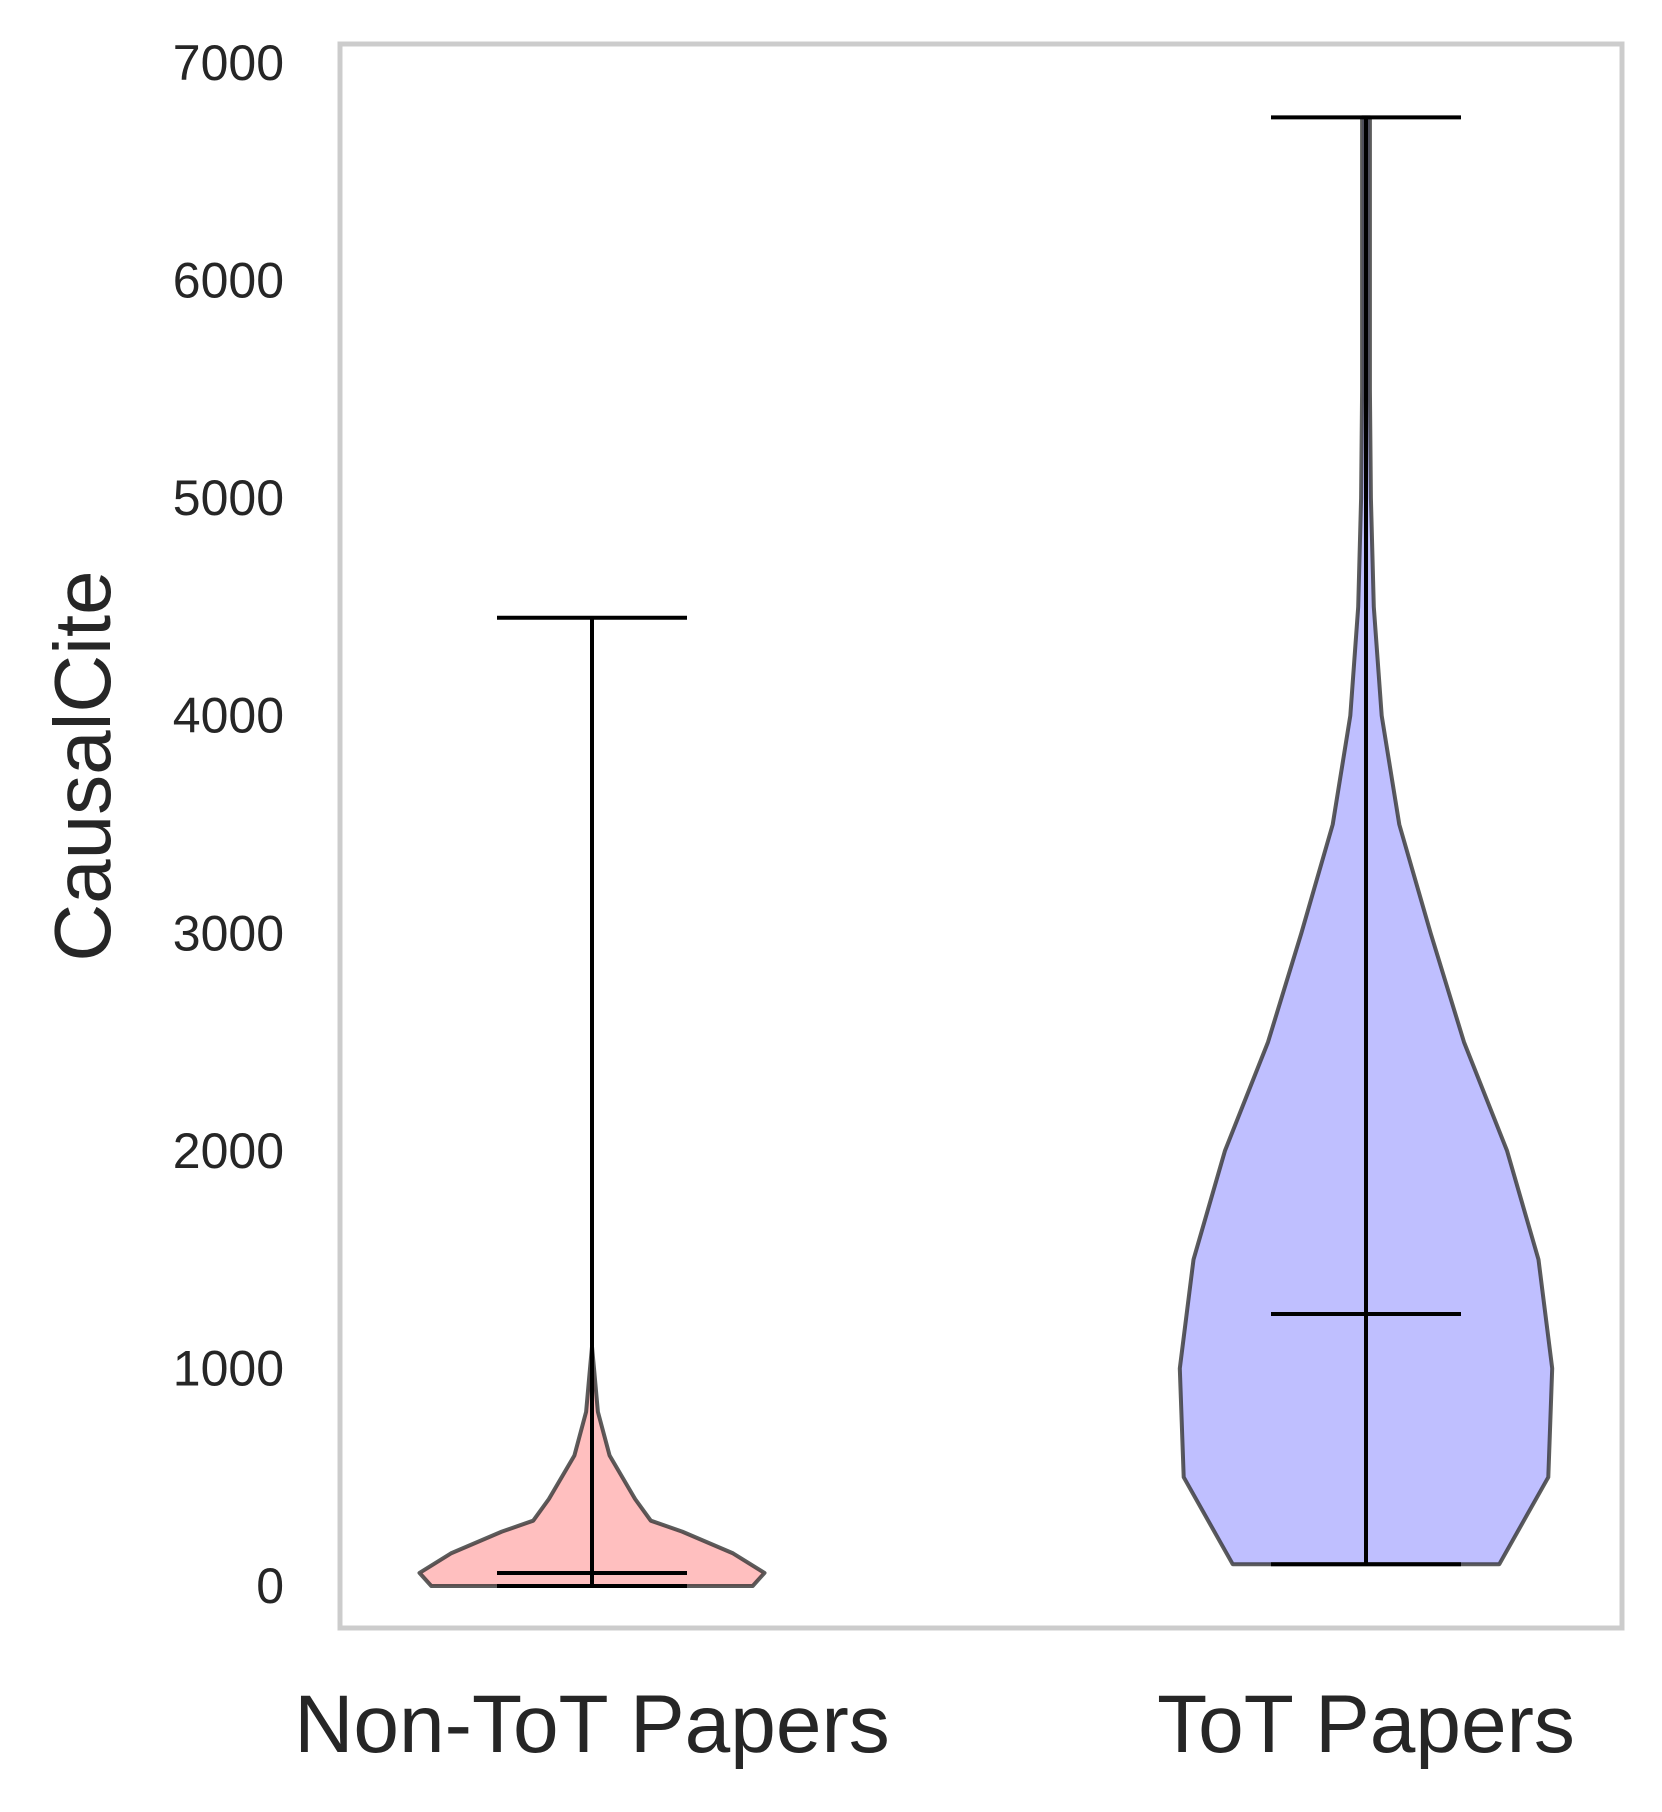 The image size is (1662, 1812). I want to click on y-tick-label: 5000, so click(228, 498).